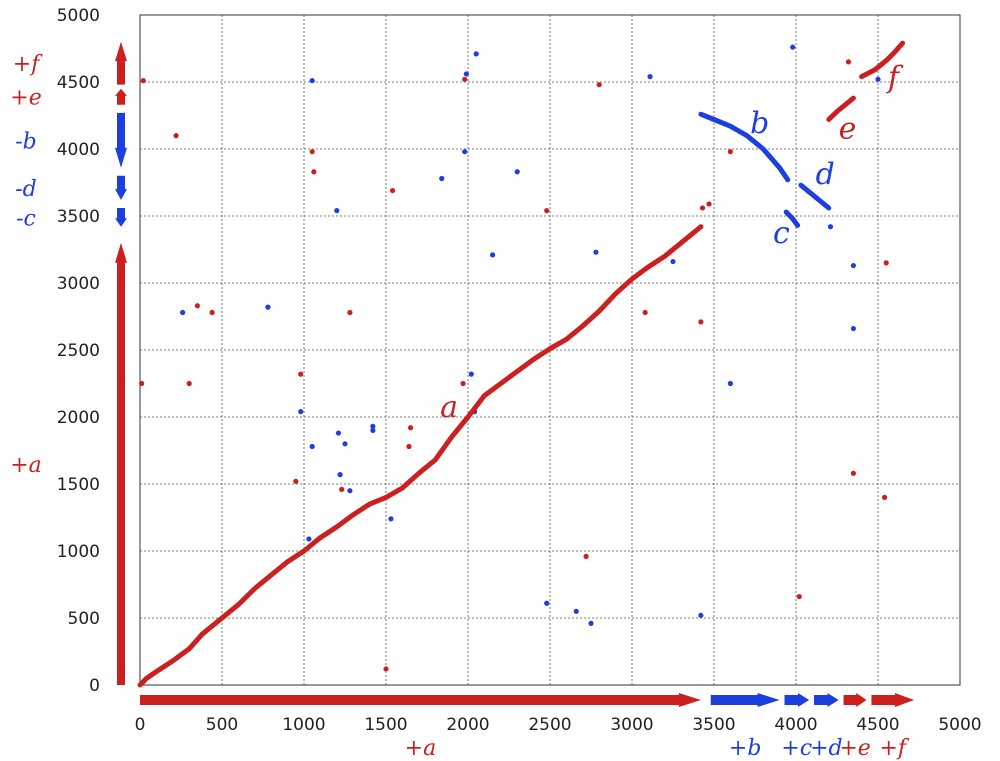  I want to click on x-tick-label: 3500, so click(713, 725).